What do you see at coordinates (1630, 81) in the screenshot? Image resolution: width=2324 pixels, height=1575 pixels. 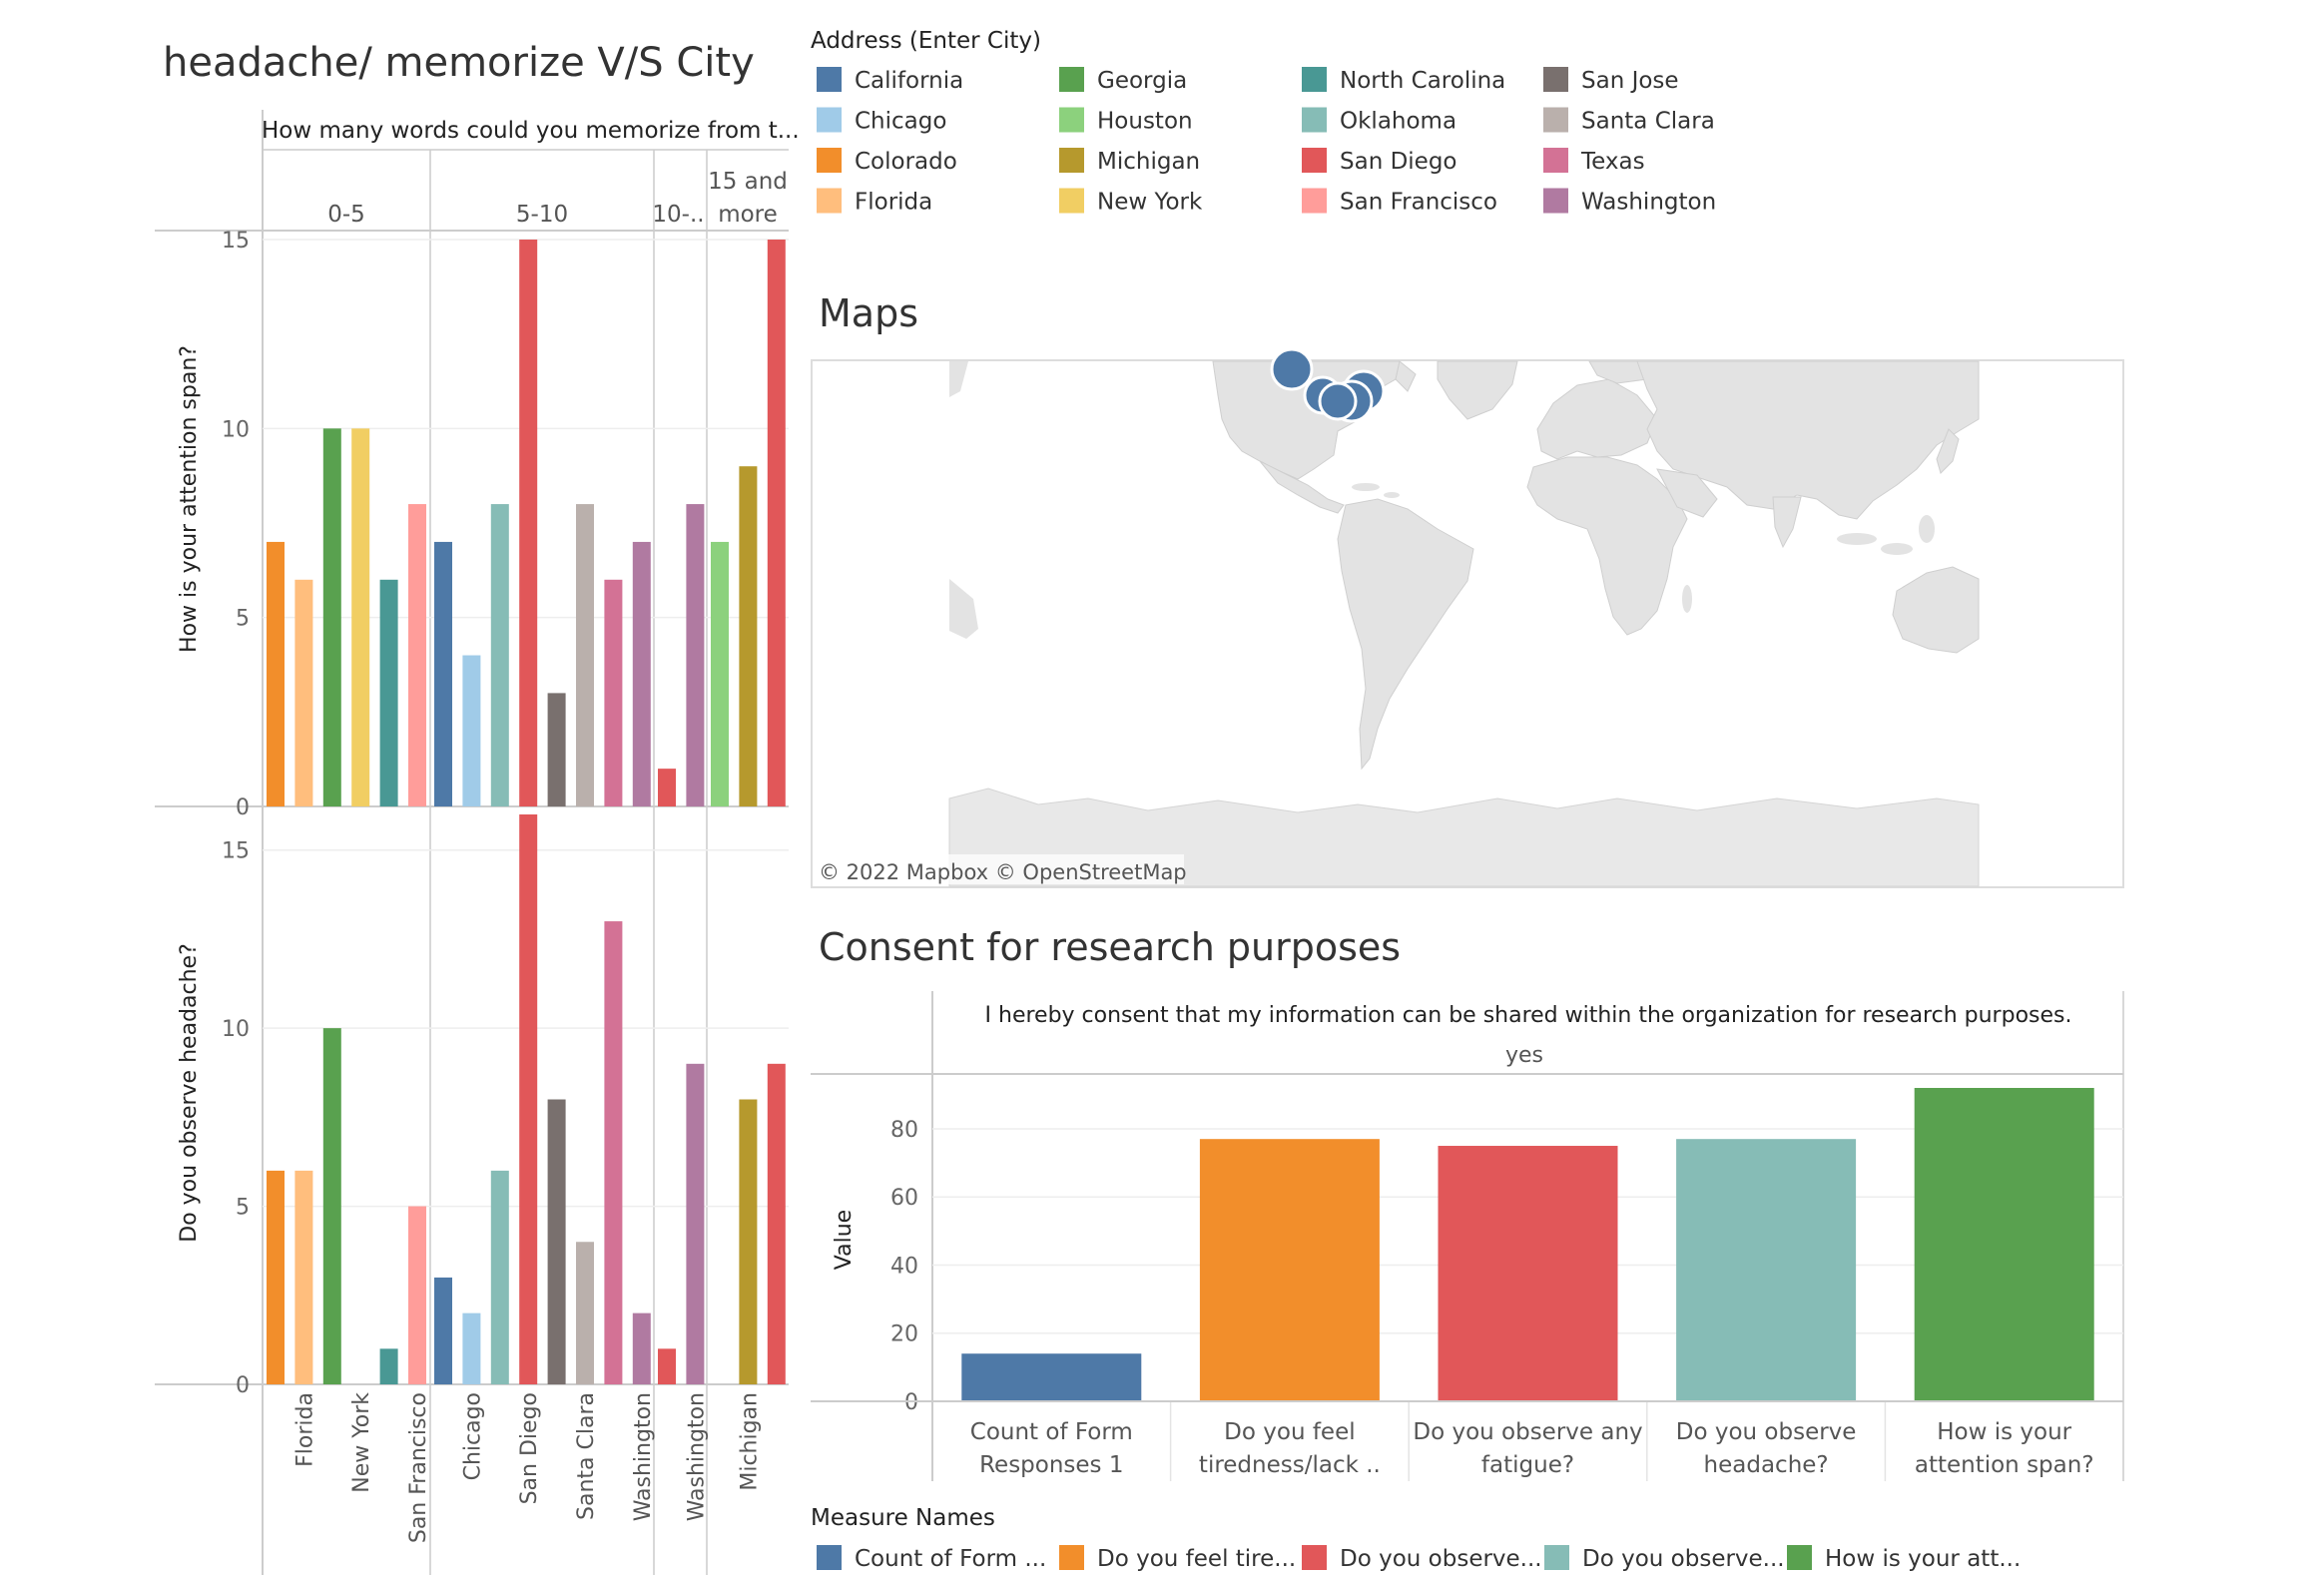 I see `legend-item-label: San Jose` at bounding box center [1630, 81].